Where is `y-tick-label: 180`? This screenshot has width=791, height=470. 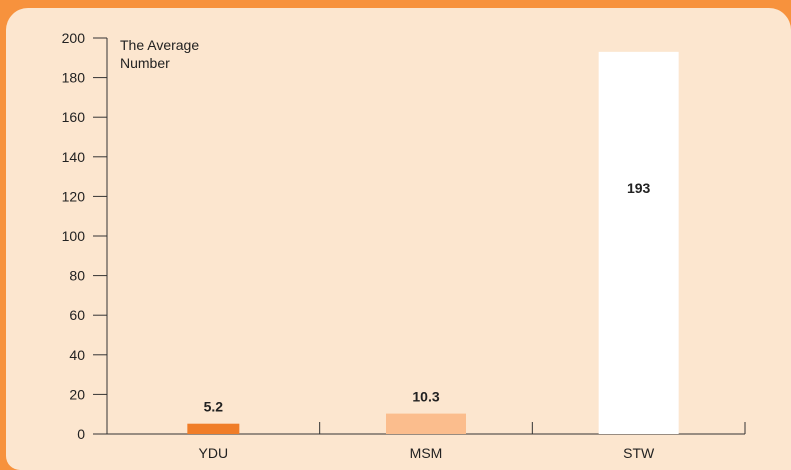
y-tick-label: 180 is located at coordinates (74, 78).